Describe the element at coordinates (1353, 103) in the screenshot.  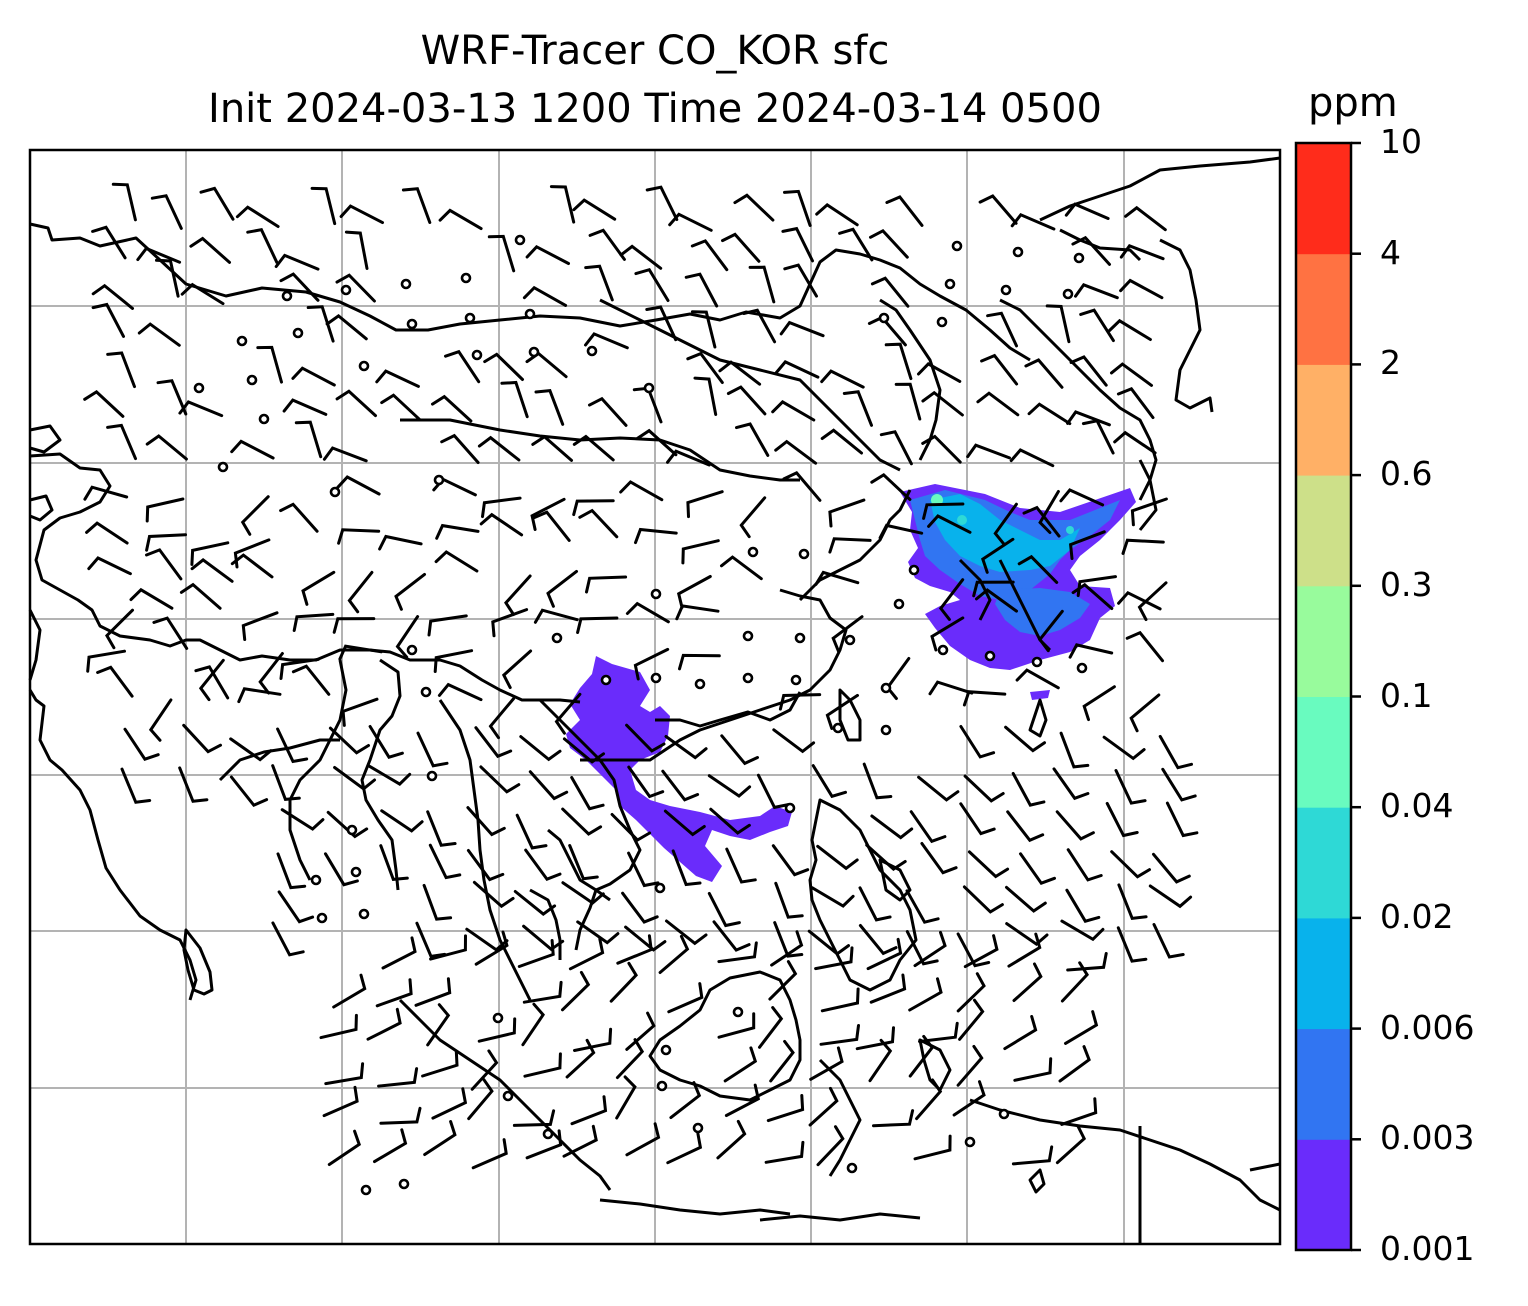
I see `colorbar-unit: ppm` at that location.